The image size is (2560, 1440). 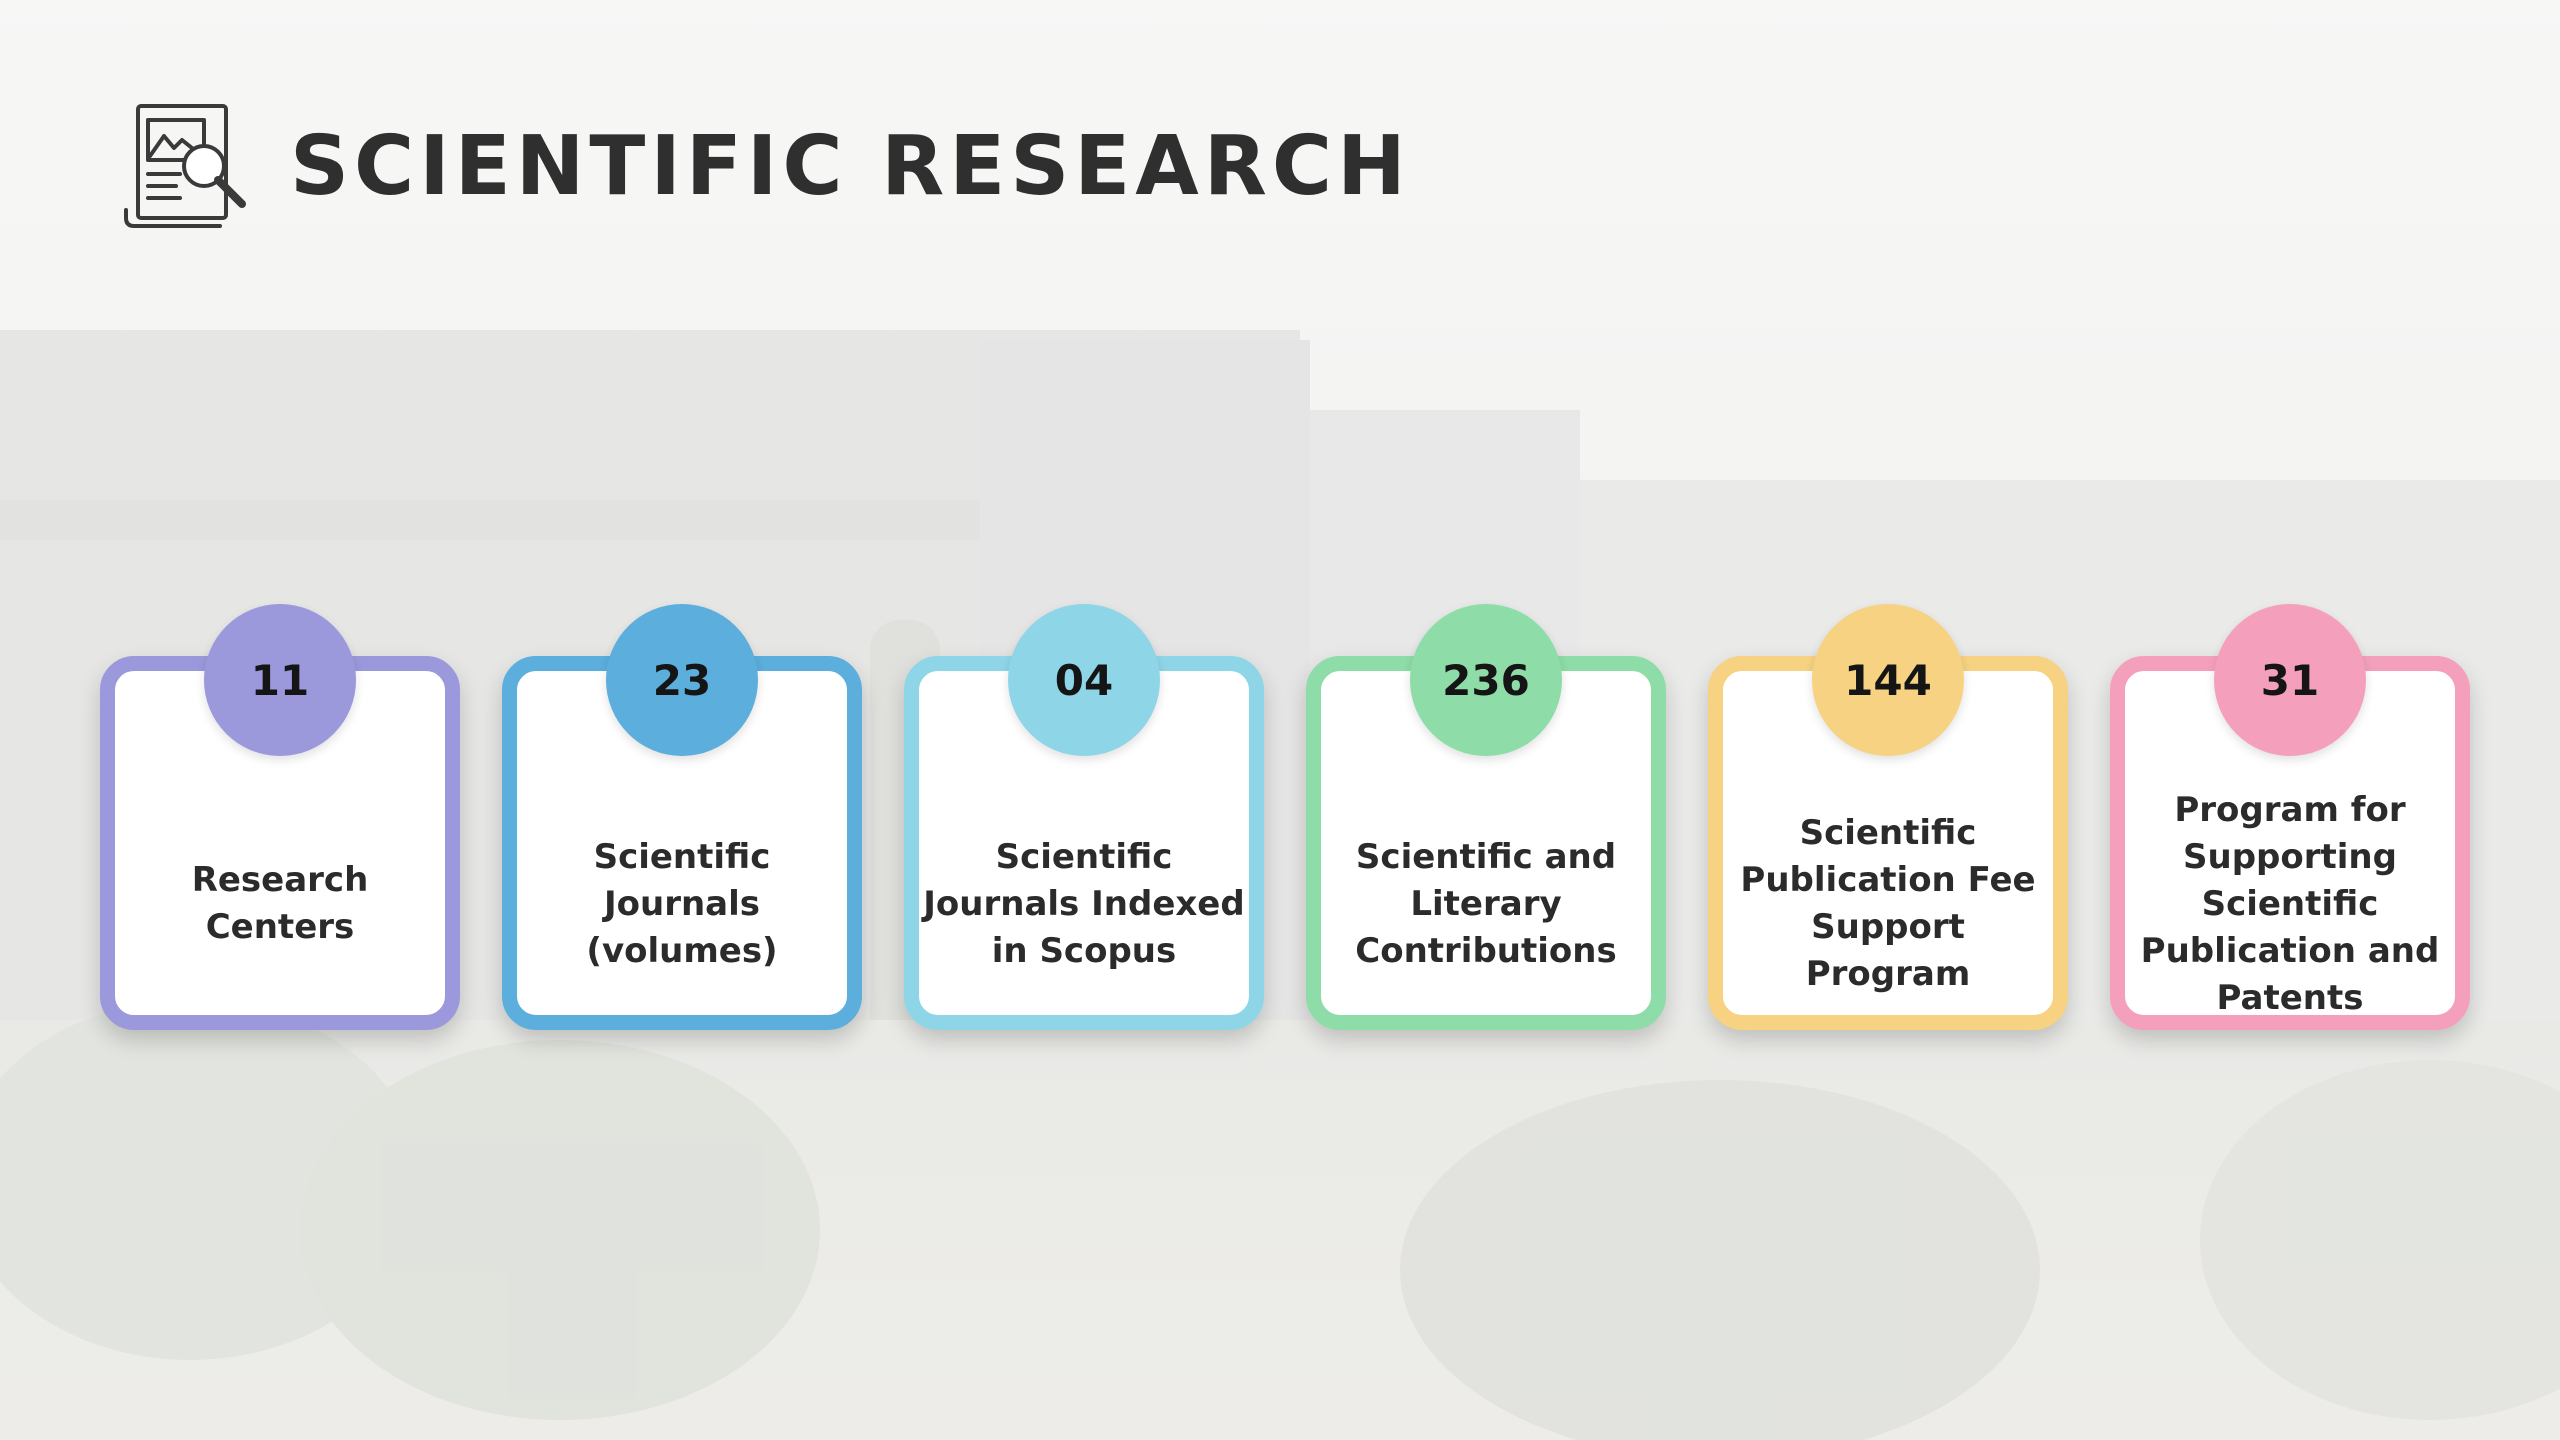 I want to click on stat-card-scopus-journals: 04 Scientific Journals Indexed in Scopus, so click(x=1084, y=815).